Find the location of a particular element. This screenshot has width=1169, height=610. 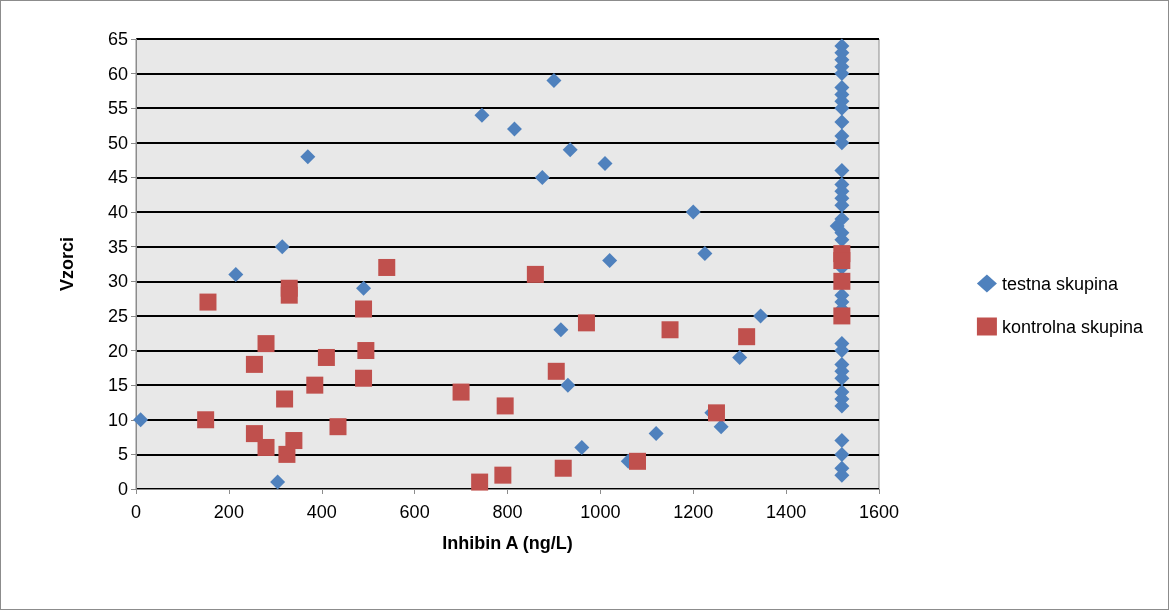

x-tick-label: 800 is located at coordinates (507, 512).